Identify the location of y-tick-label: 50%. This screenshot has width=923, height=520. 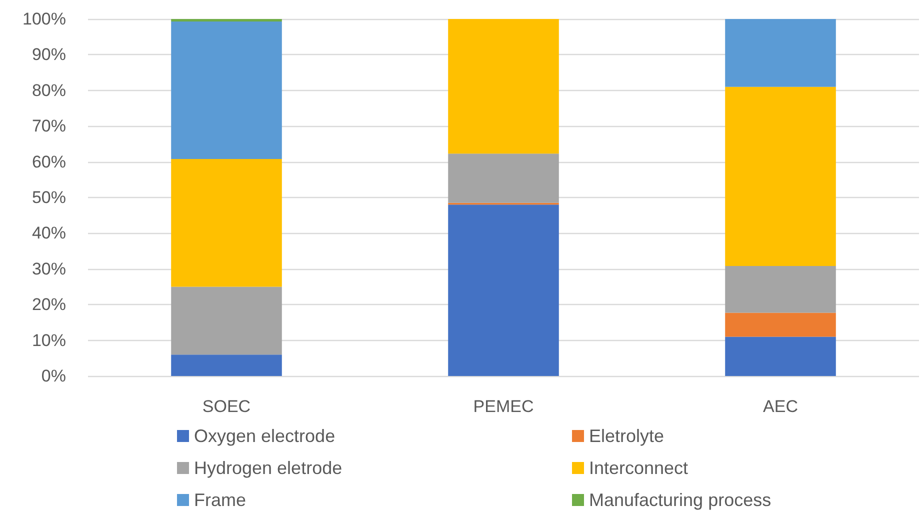
(49, 197).